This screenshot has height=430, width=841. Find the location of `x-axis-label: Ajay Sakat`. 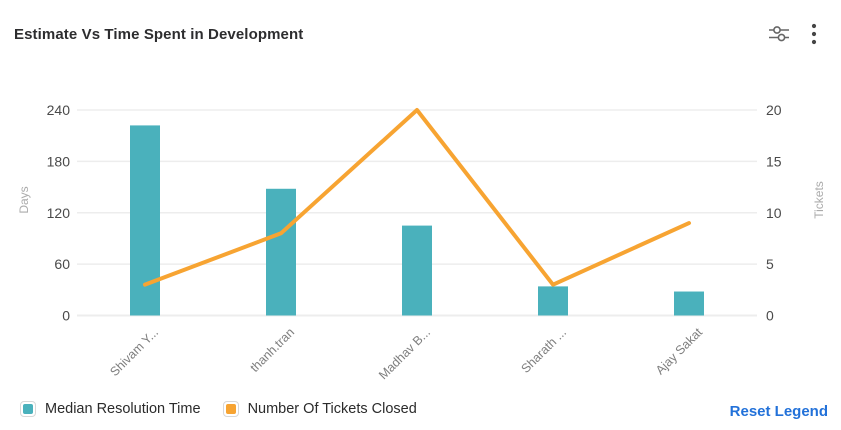

x-axis-label: Ajay Sakat is located at coordinates (679, 351).